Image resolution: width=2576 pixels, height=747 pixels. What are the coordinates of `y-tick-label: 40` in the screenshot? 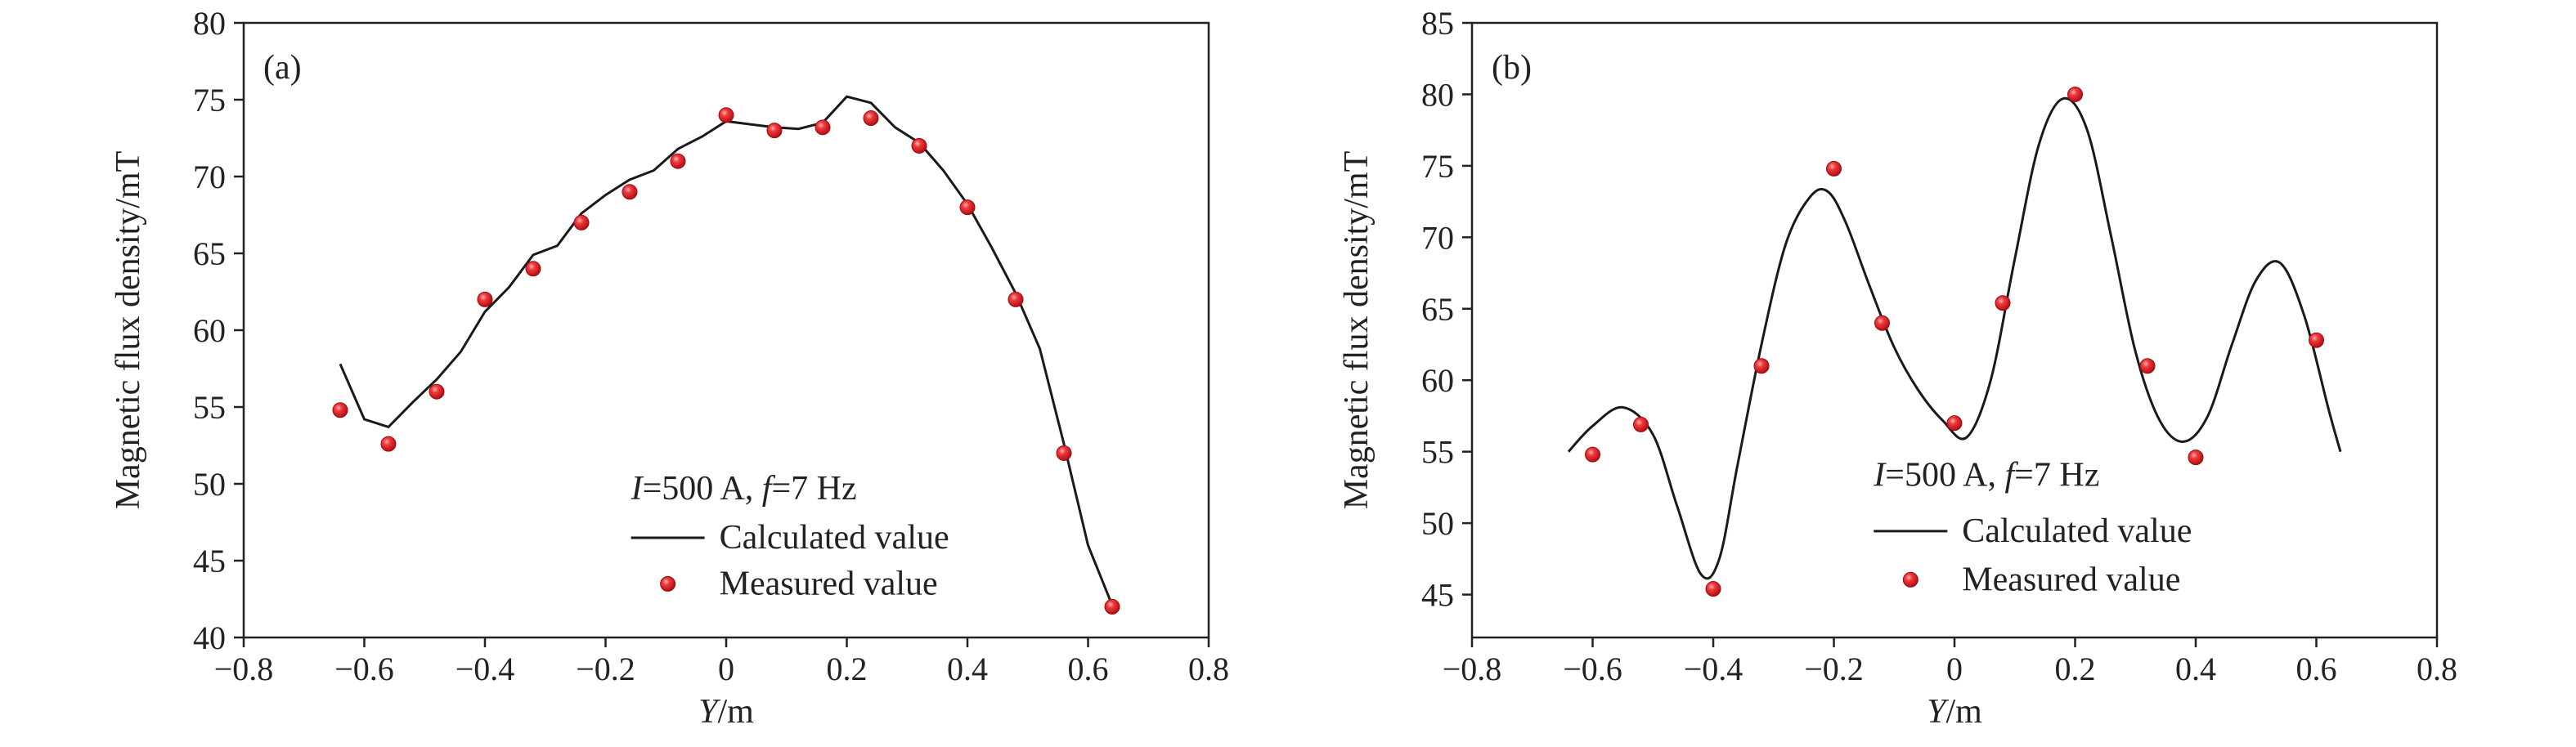 It's located at (210, 638).